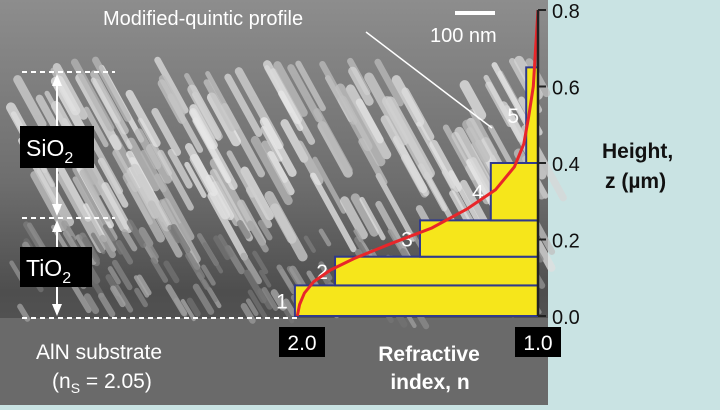  What do you see at coordinates (102, 383) in the screenshot?
I see `substrate-index-label: (nS = 2.05)` at bounding box center [102, 383].